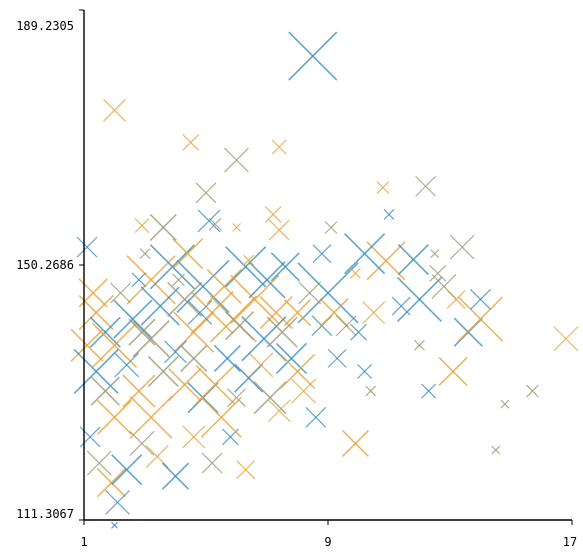 The height and width of the screenshot is (554, 583). Describe the element at coordinates (570, 542) in the screenshot. I see `x-tick-label: 17` at that location.